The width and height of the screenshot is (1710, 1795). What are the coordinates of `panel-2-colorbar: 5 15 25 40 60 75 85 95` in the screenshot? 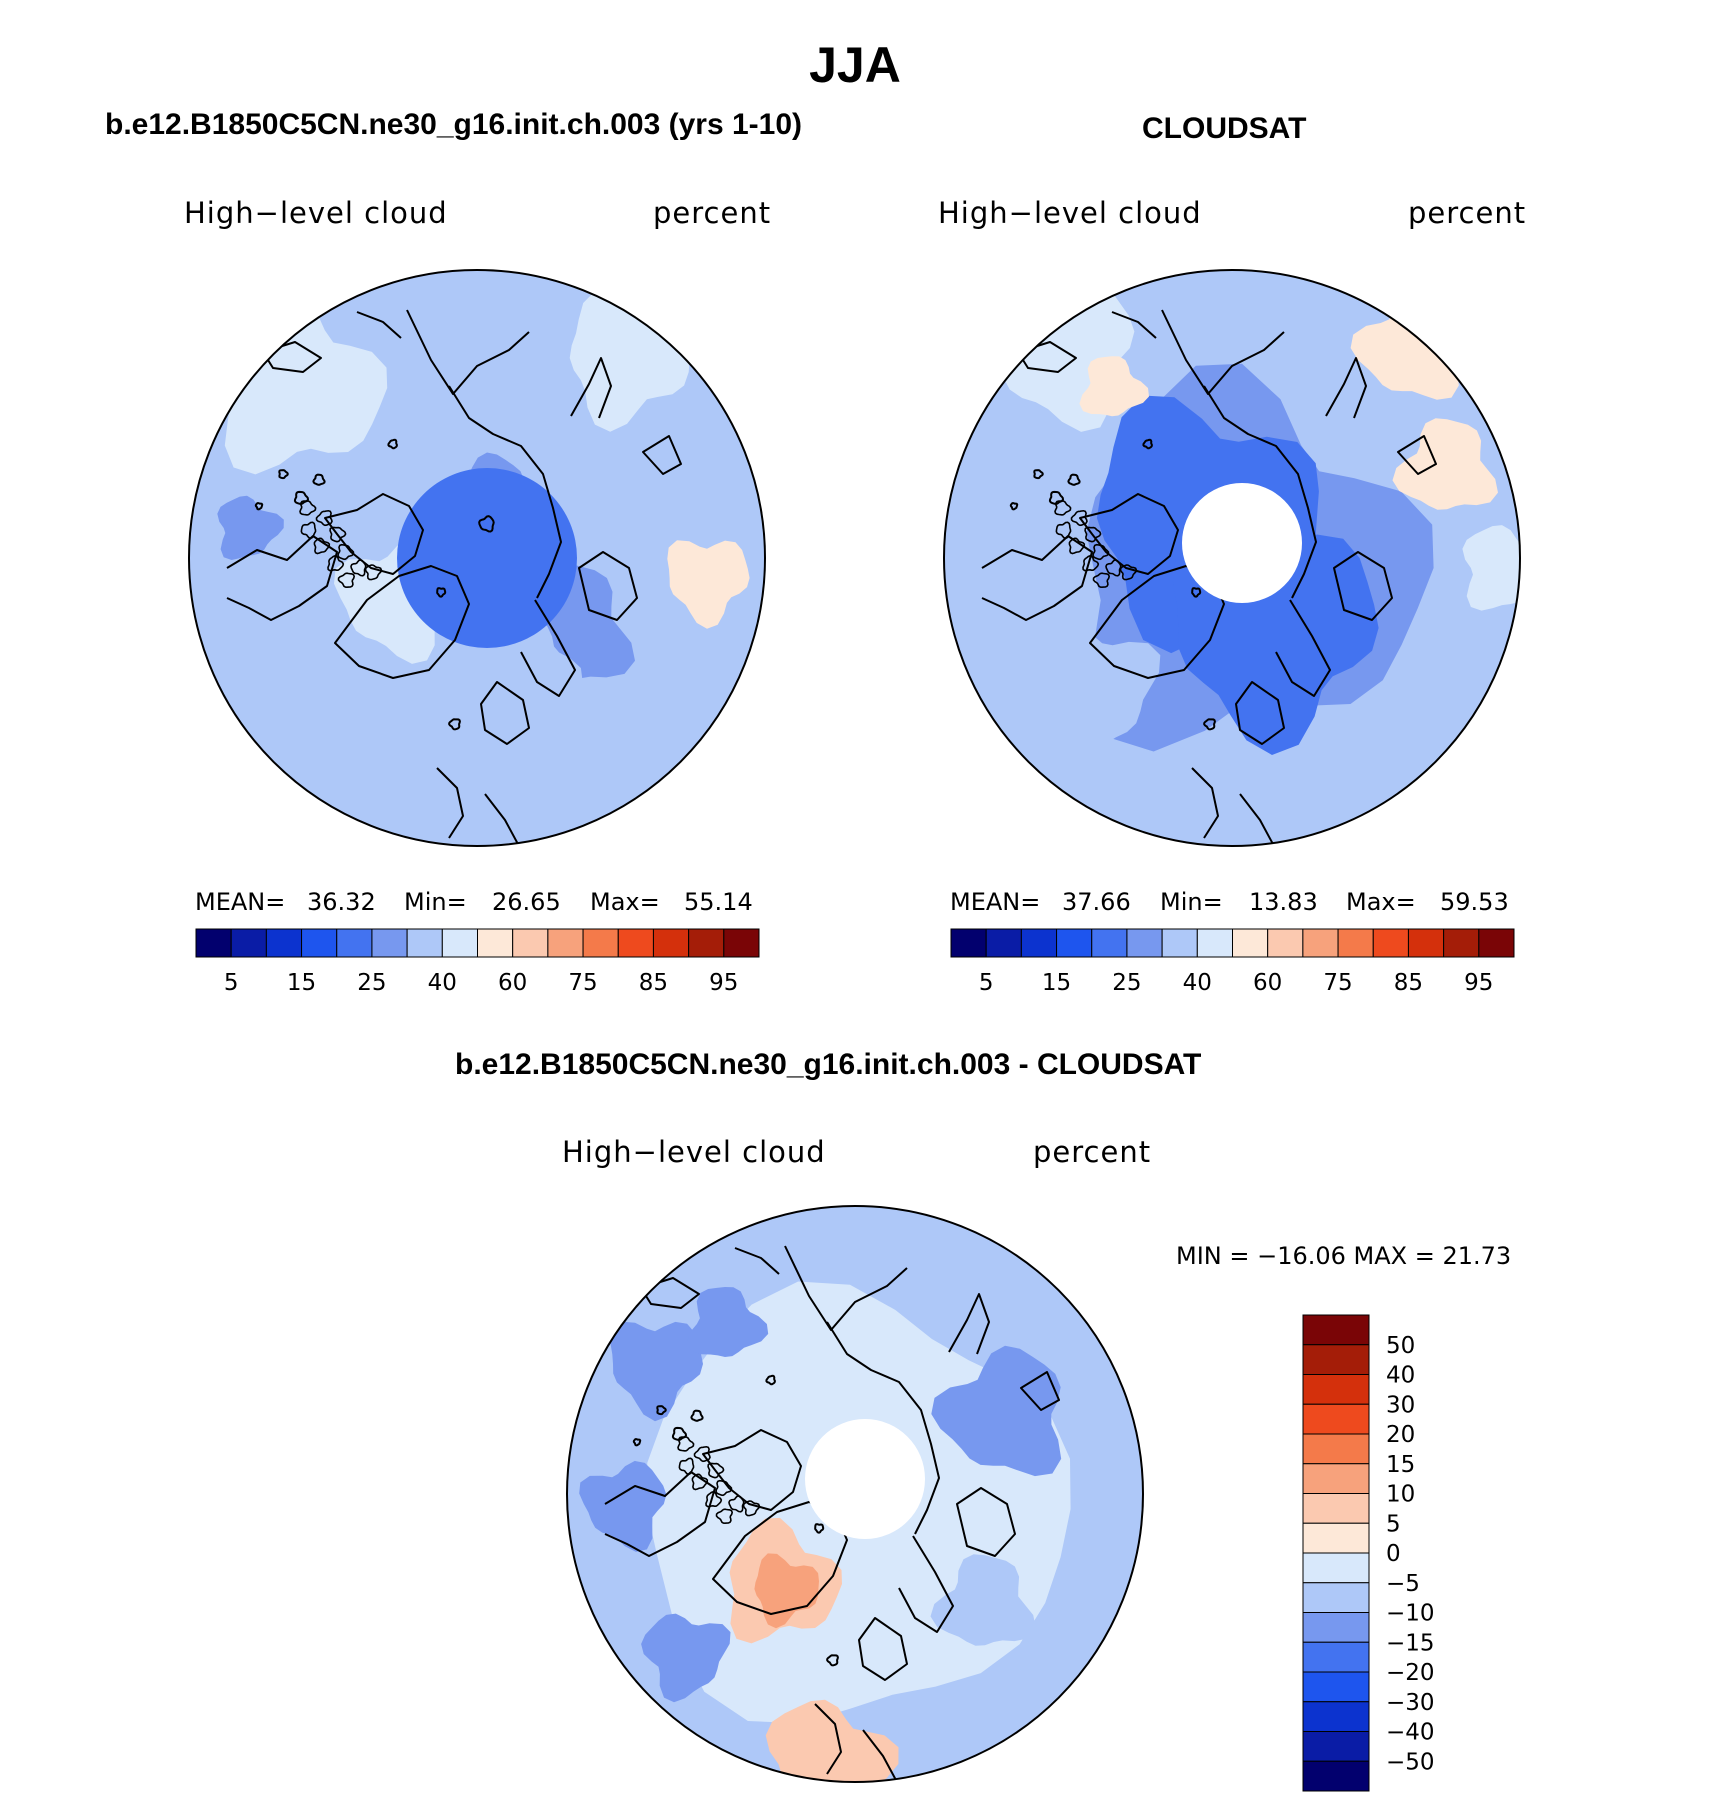 It's located at (1232, 962).